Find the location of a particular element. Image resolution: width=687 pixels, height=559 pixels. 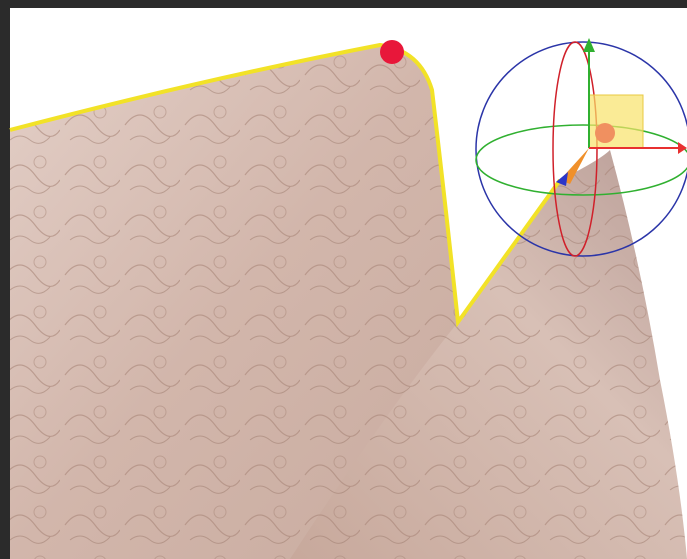

gizmo-arrow-x is located at coordinates (682, 148).